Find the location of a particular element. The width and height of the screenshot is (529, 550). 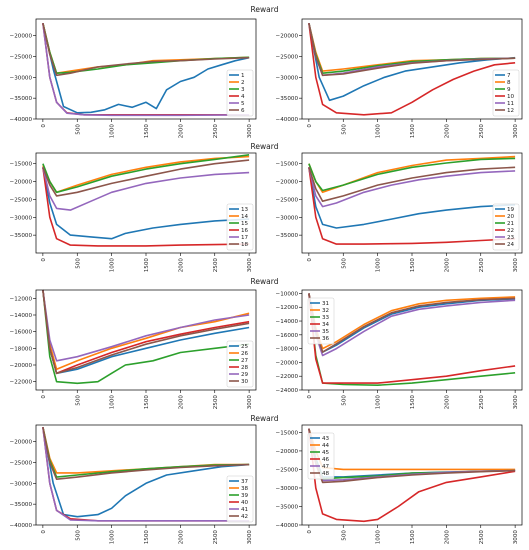

legend-label: 35 is located at coordinates (326, 332).